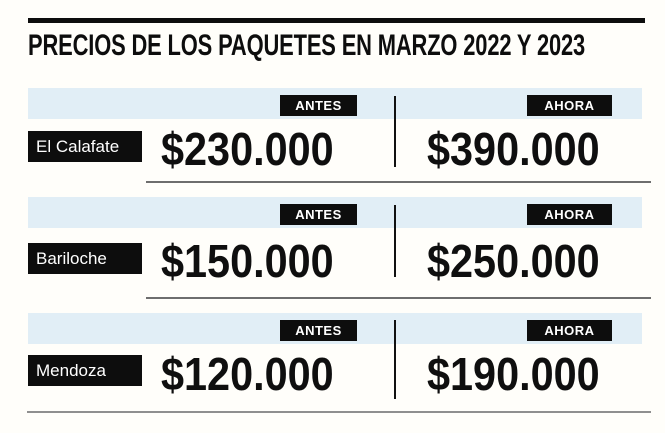 The width and height of the screenshot is (665, 433). I want to click on destination-label: Mendoza, so click(85, 370).